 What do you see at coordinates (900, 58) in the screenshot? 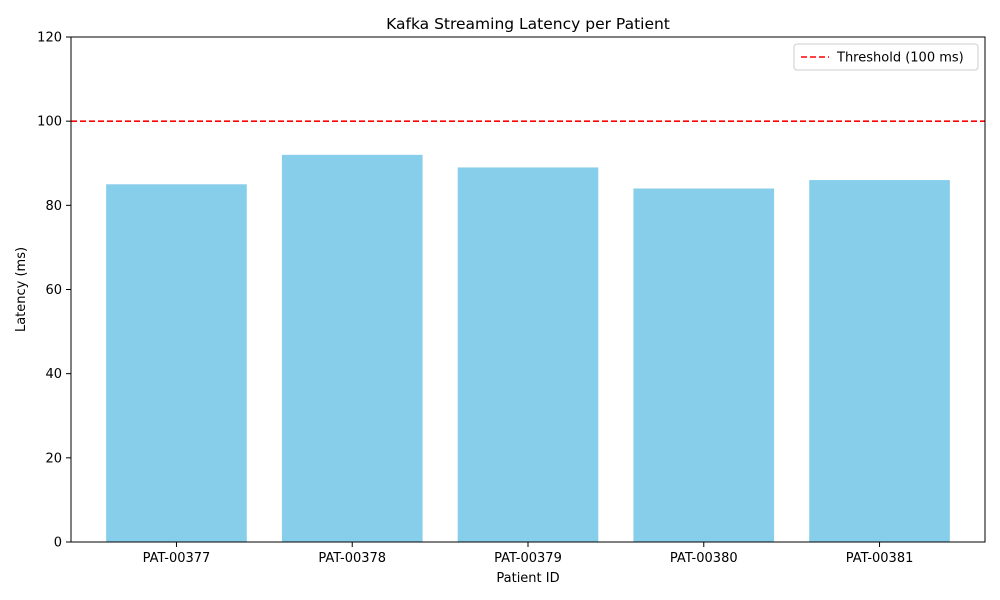
I see `legend-threshold-label: Threshold (100 ms)` at bounding box center [900, 58].